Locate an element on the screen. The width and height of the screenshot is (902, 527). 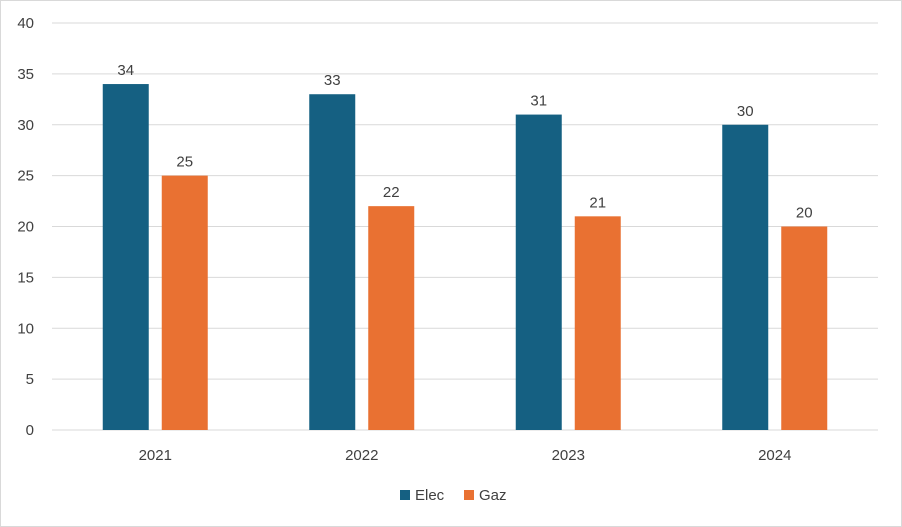
data-label-elec-2021: 34 is located at coordinates (125, 70).